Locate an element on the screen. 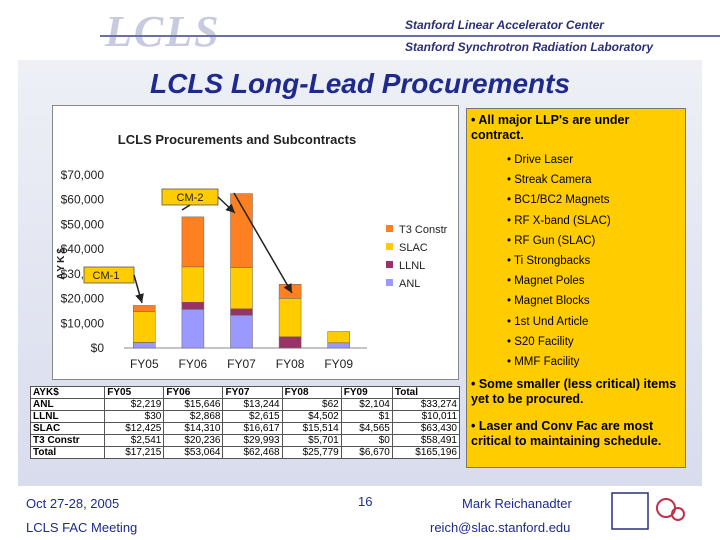 The width and height of the screenshot is (720, 540). table-cell: $2,615 is located at coordinates (252, 416).